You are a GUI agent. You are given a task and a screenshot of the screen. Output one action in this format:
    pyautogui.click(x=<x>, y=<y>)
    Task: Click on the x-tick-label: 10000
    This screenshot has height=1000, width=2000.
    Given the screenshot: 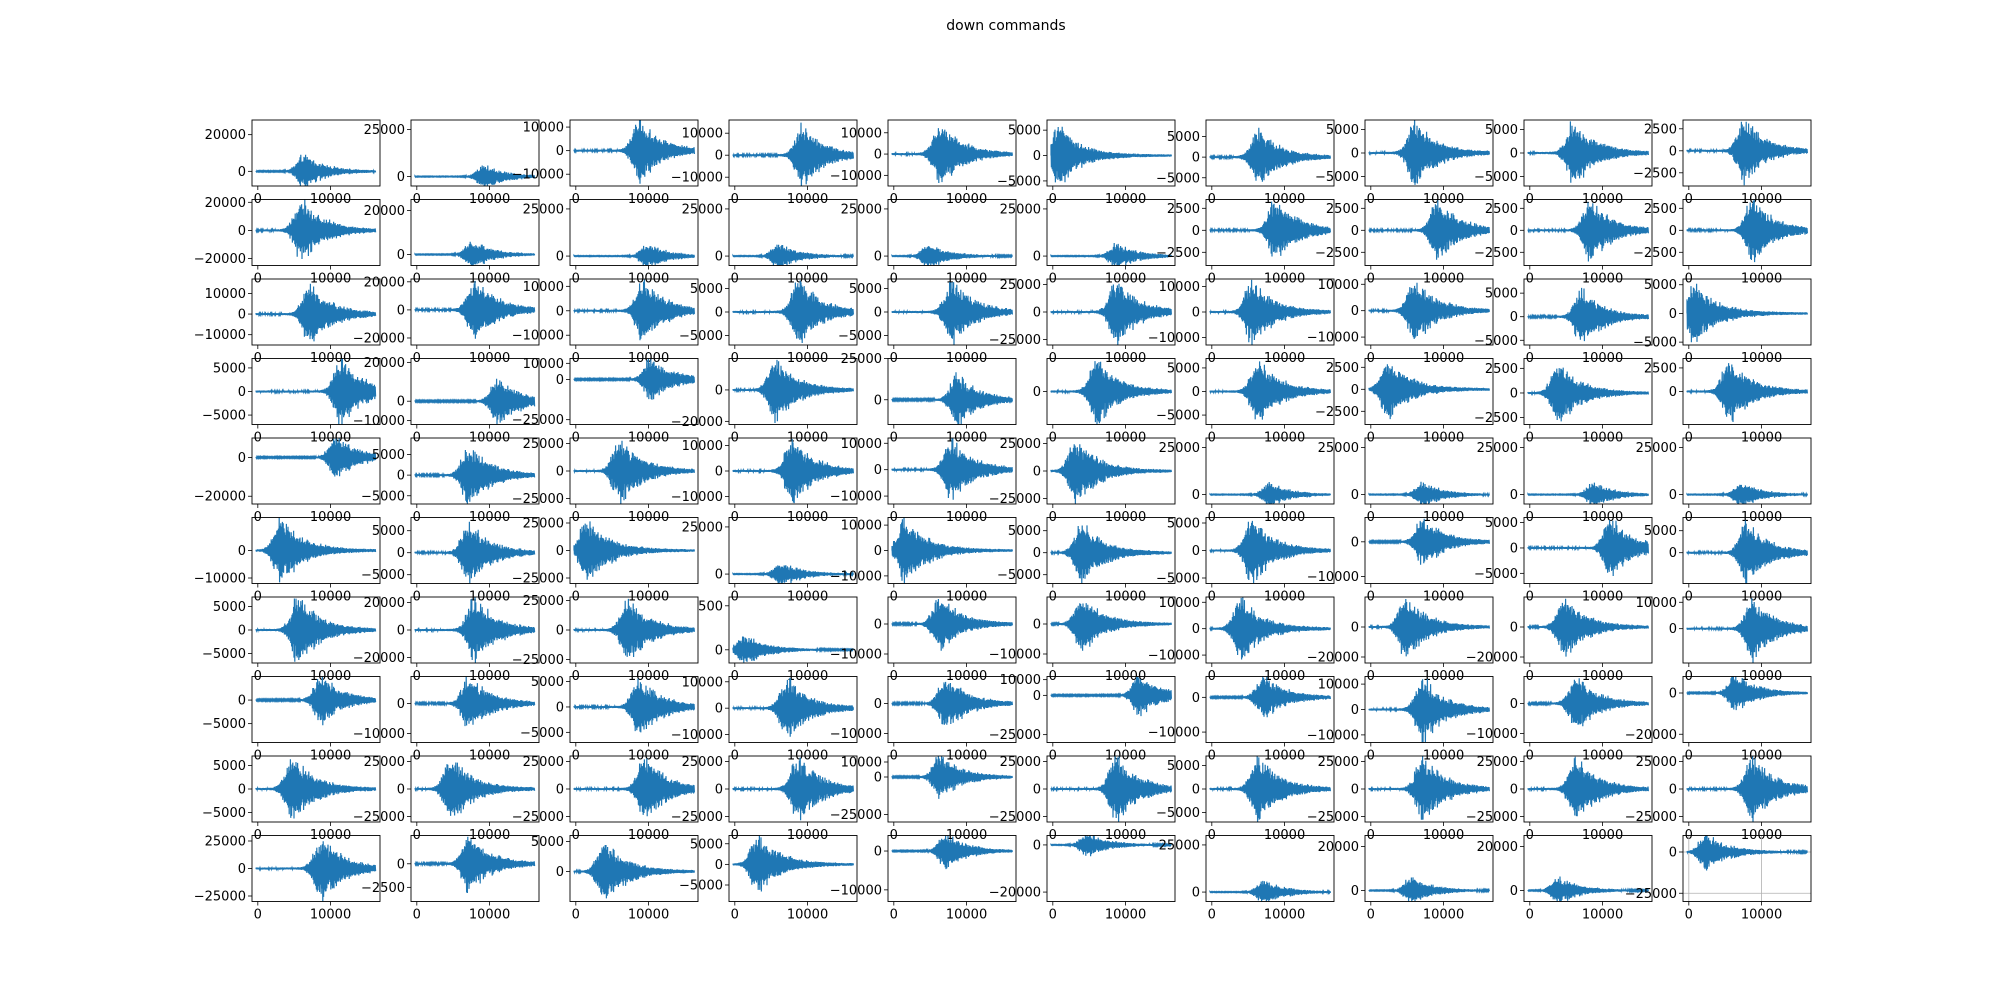 What is the action you would take?
    pyautogui.click(x=807, y=915)
    